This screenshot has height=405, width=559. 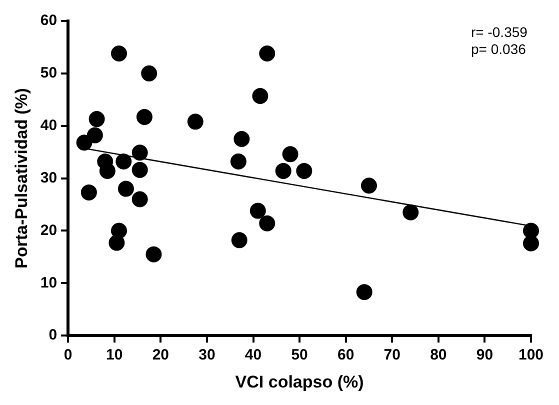 I want to click on x-axis-title: VCI colapso (%), so click(x=299, y=382).